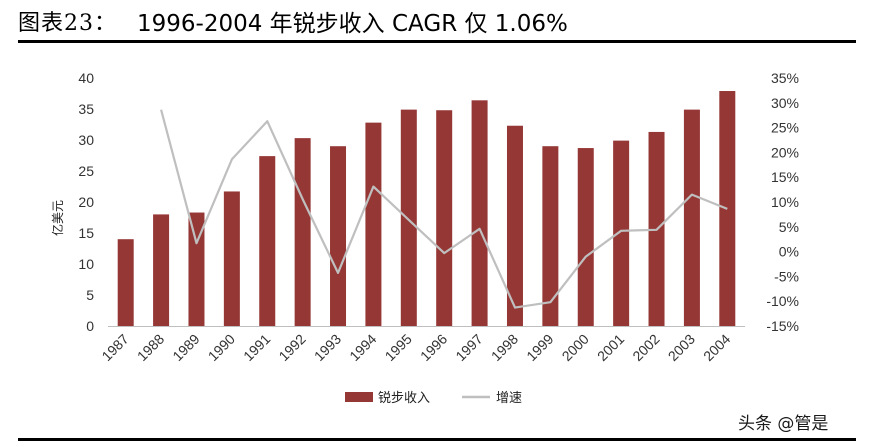 This screenshot has height=447, width=874. Describe the element at coordinates (786, 276) in the screenshot. I see `y-right-tick-label: -5%` at that location.